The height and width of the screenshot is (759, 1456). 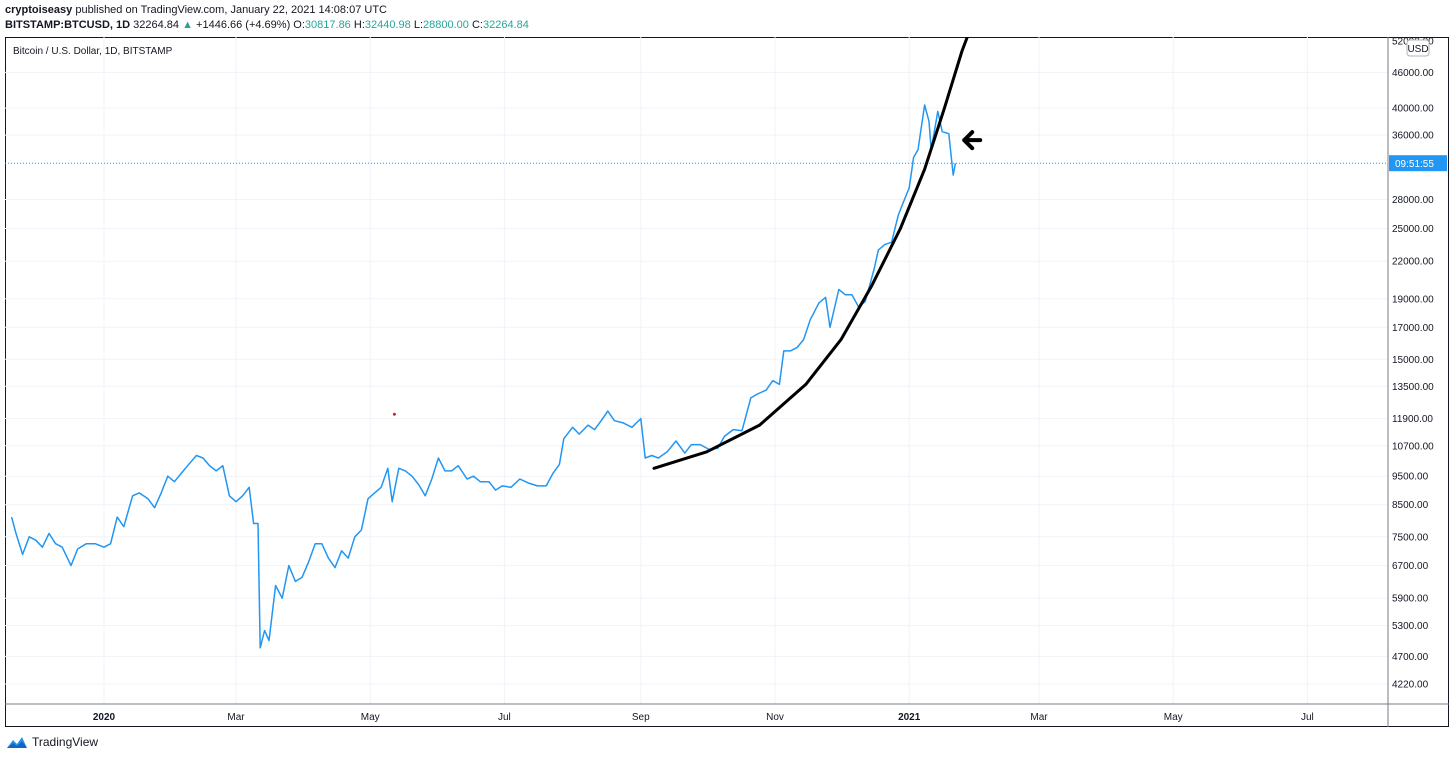 I want to click on price-tick-label: 22000.00, so click(x=1413, y=262).